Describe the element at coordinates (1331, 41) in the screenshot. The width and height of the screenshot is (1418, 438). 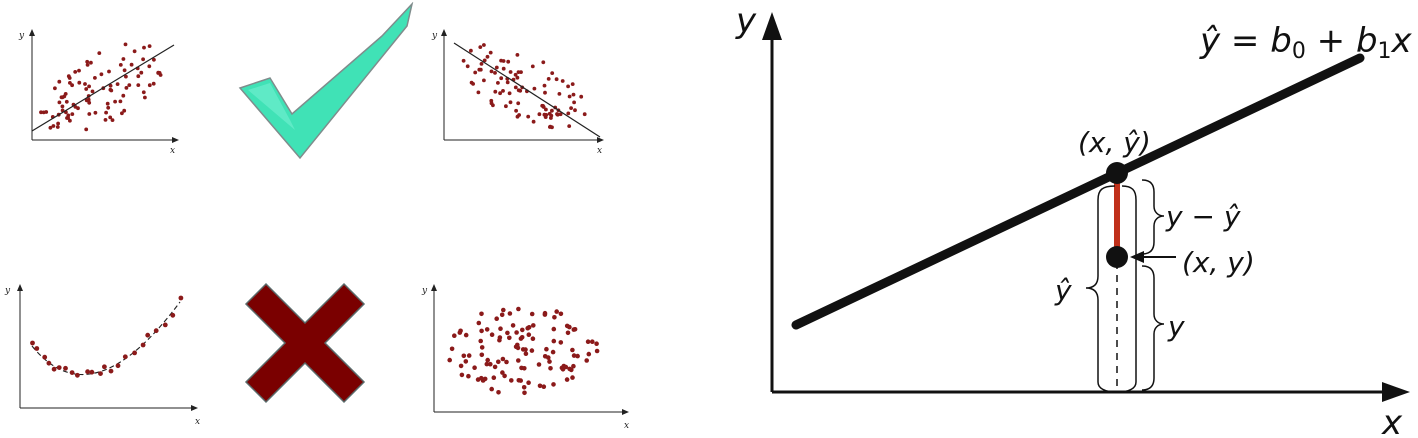
I see `equation-plus: +` at that location.